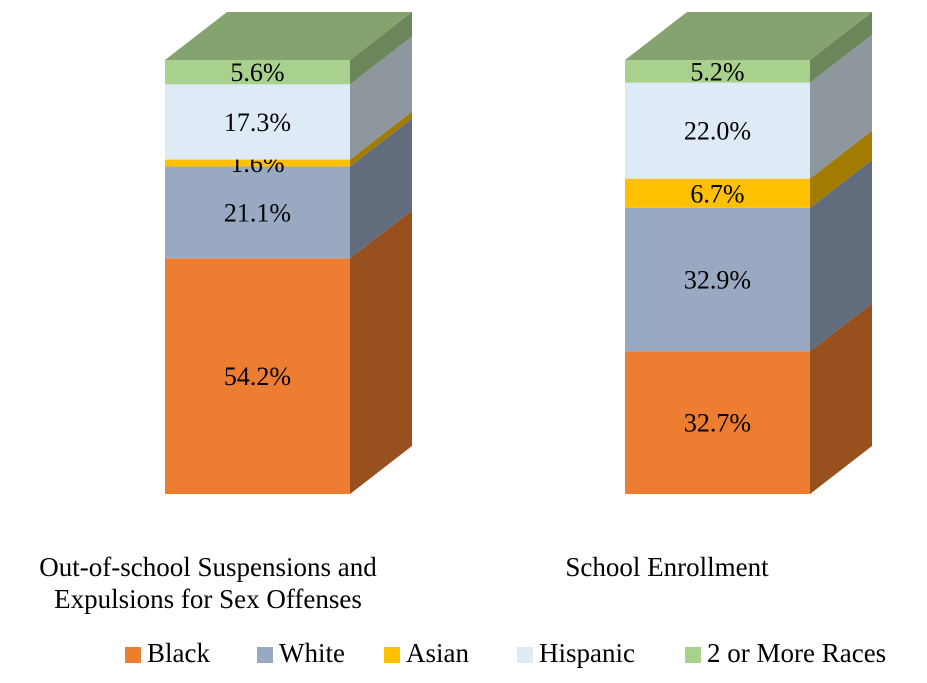 This screenshot has height=683, width=927. I want to click on bar-segment-hispanic-suspensions, so click(257, 122).